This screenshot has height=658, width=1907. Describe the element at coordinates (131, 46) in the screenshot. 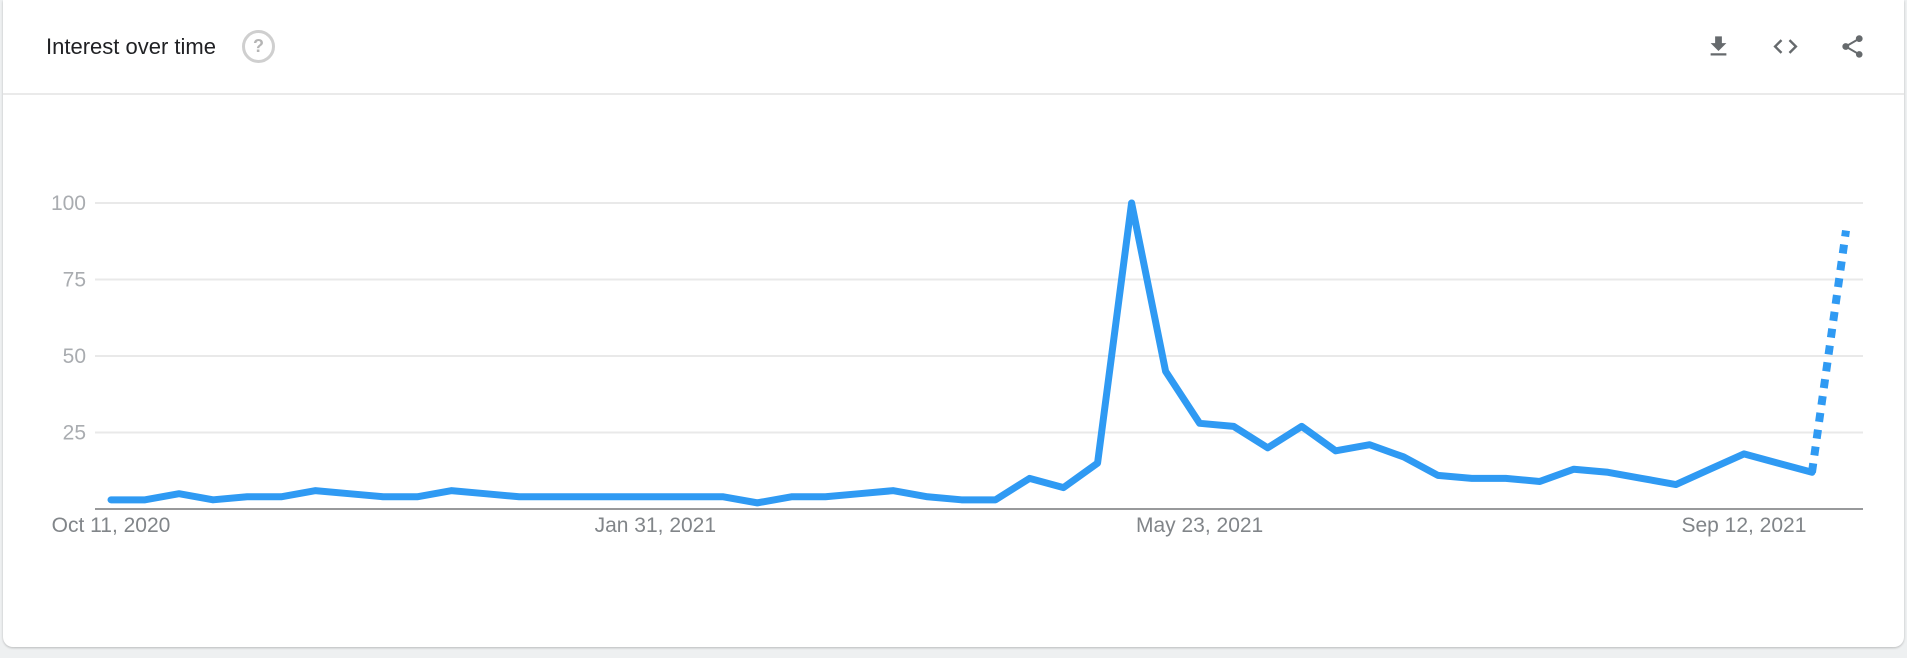

I see `chart-title: Interest over time` at that location.